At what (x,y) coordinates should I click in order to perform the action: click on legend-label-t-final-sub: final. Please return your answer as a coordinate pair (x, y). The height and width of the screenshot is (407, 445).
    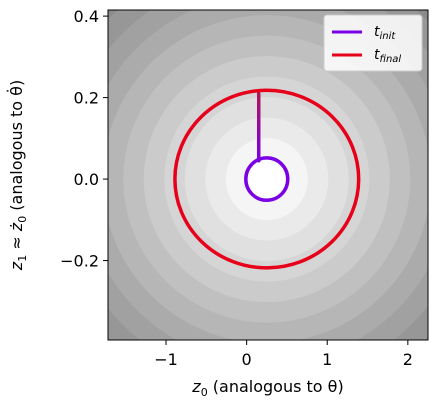
    Looking at the image, I should click on (391, 59).